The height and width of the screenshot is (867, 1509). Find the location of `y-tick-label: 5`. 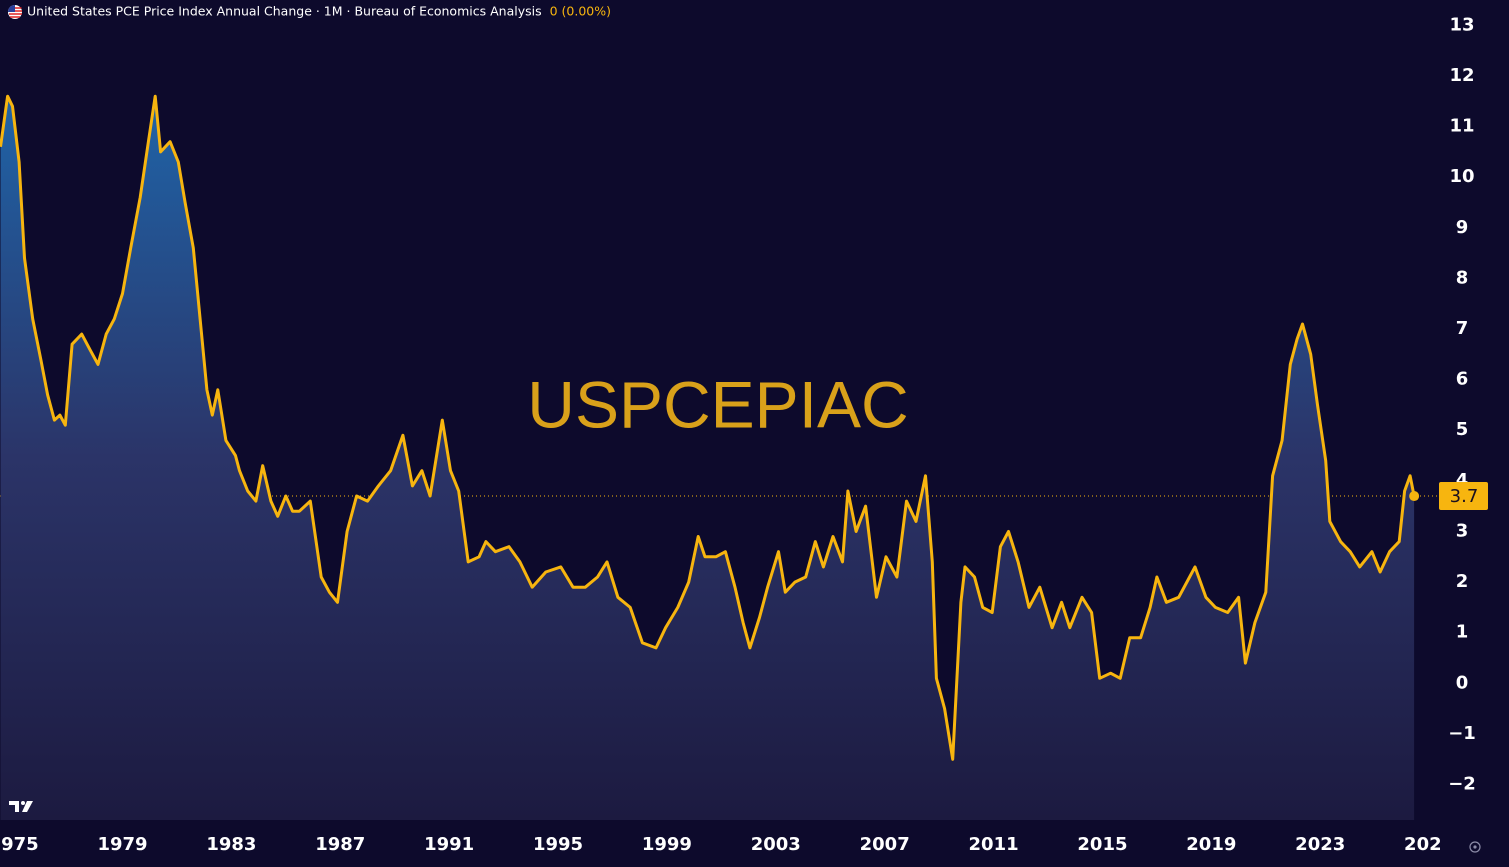

y-tick-label: 5 is located at coordinates (1462, 429).